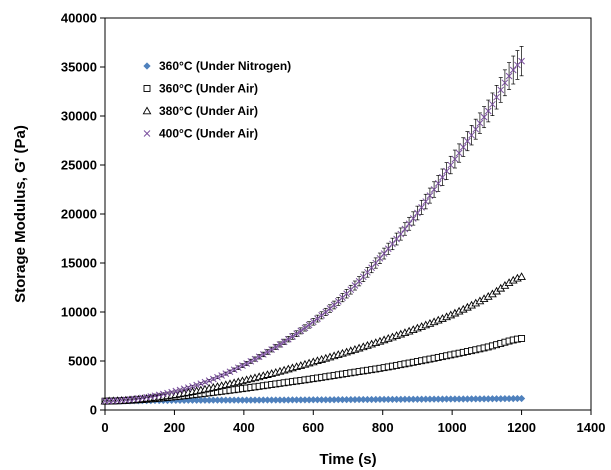 The height and width of the screenshot is (470, 611). Describe the element at coordinates (225, 66) in the screenshot. I see `legend-label: 360°C (Under Nitrogen)` at that location.